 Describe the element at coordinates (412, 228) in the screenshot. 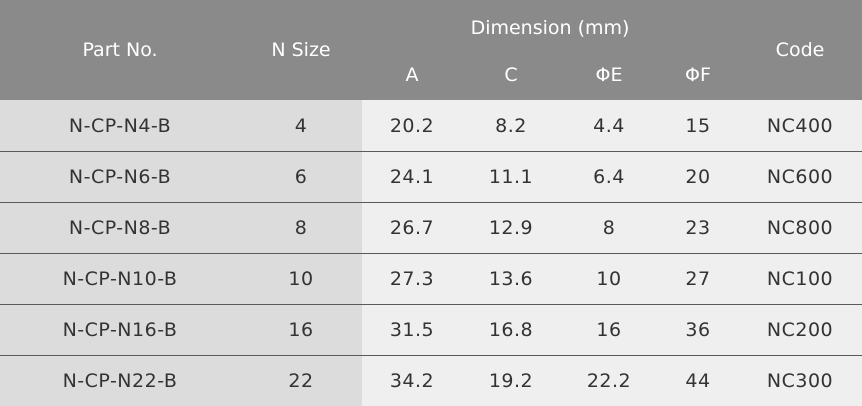

I see `table-cell: 26.7` at that location.